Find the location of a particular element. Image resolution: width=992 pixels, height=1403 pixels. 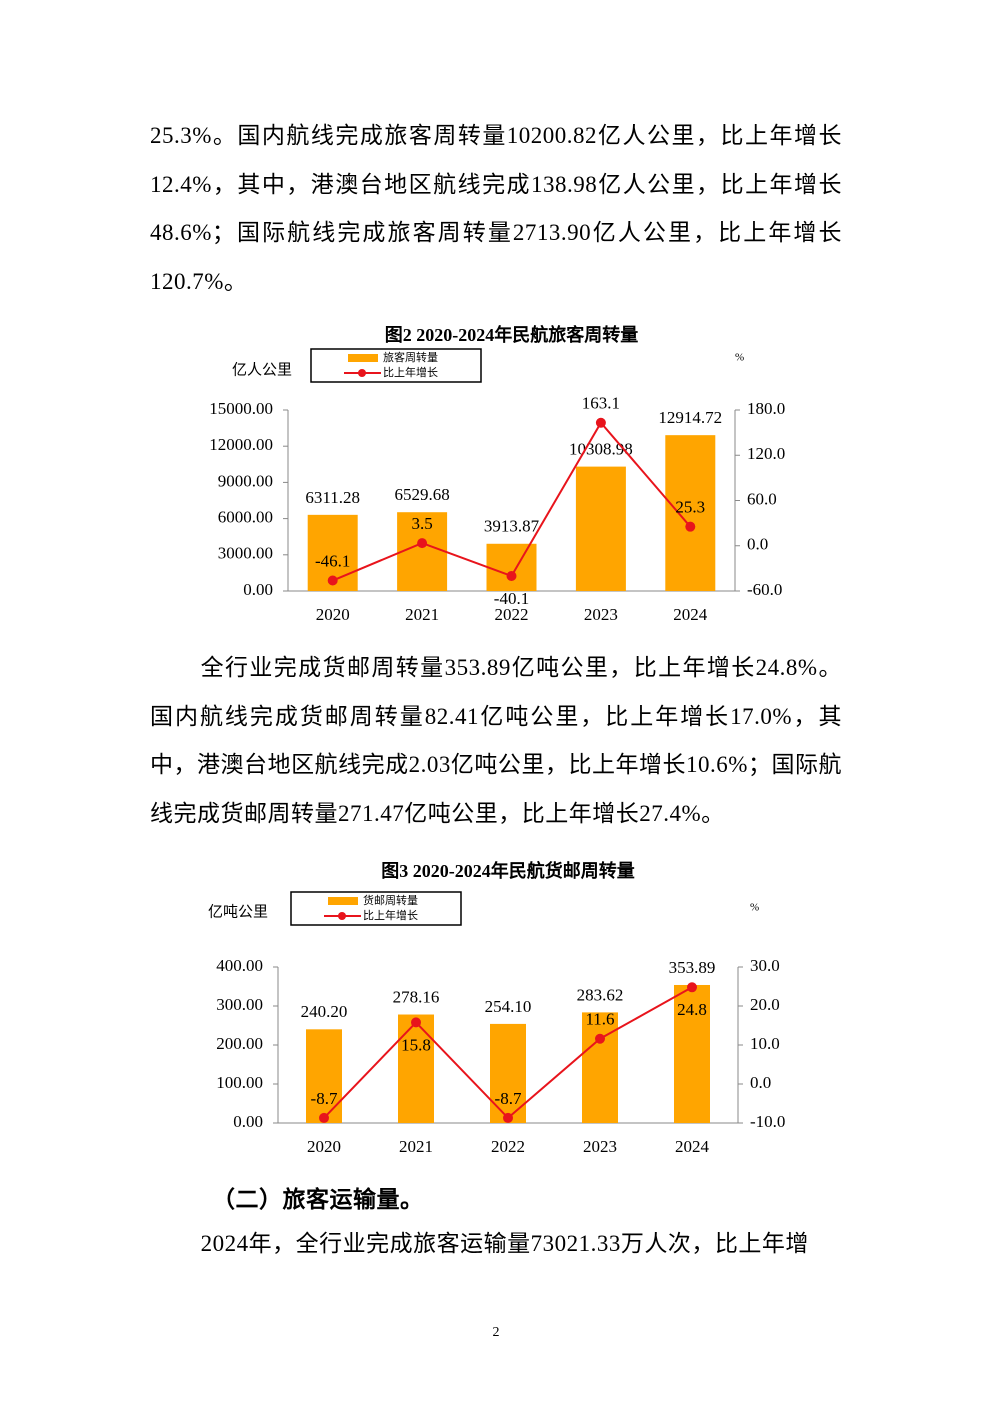

y2-tick-label: 180.0 is located at coordinates (766, 408).